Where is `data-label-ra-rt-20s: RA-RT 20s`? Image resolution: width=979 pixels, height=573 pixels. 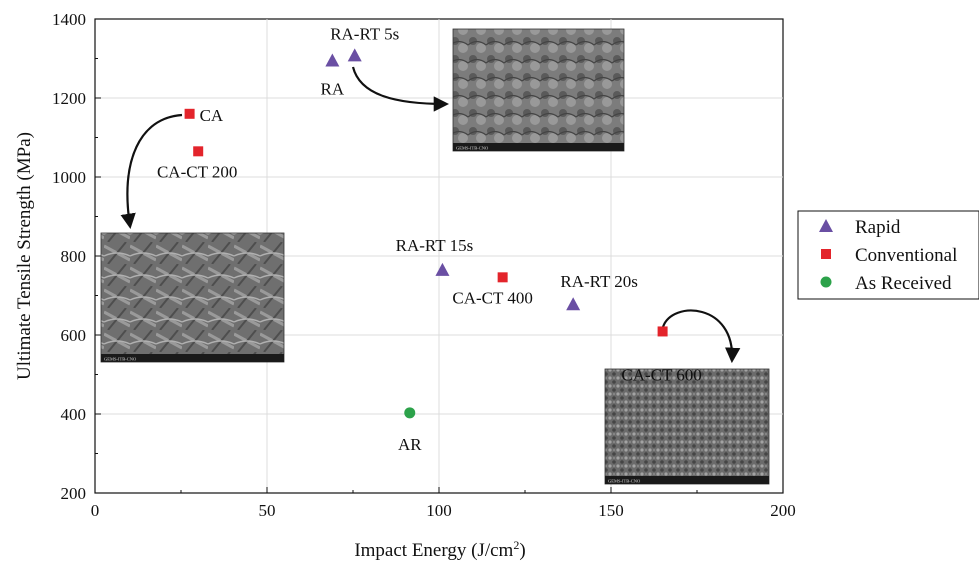 data-label-ra-rt-20s: RA-RT 20s is located at coordinates (599, 281).